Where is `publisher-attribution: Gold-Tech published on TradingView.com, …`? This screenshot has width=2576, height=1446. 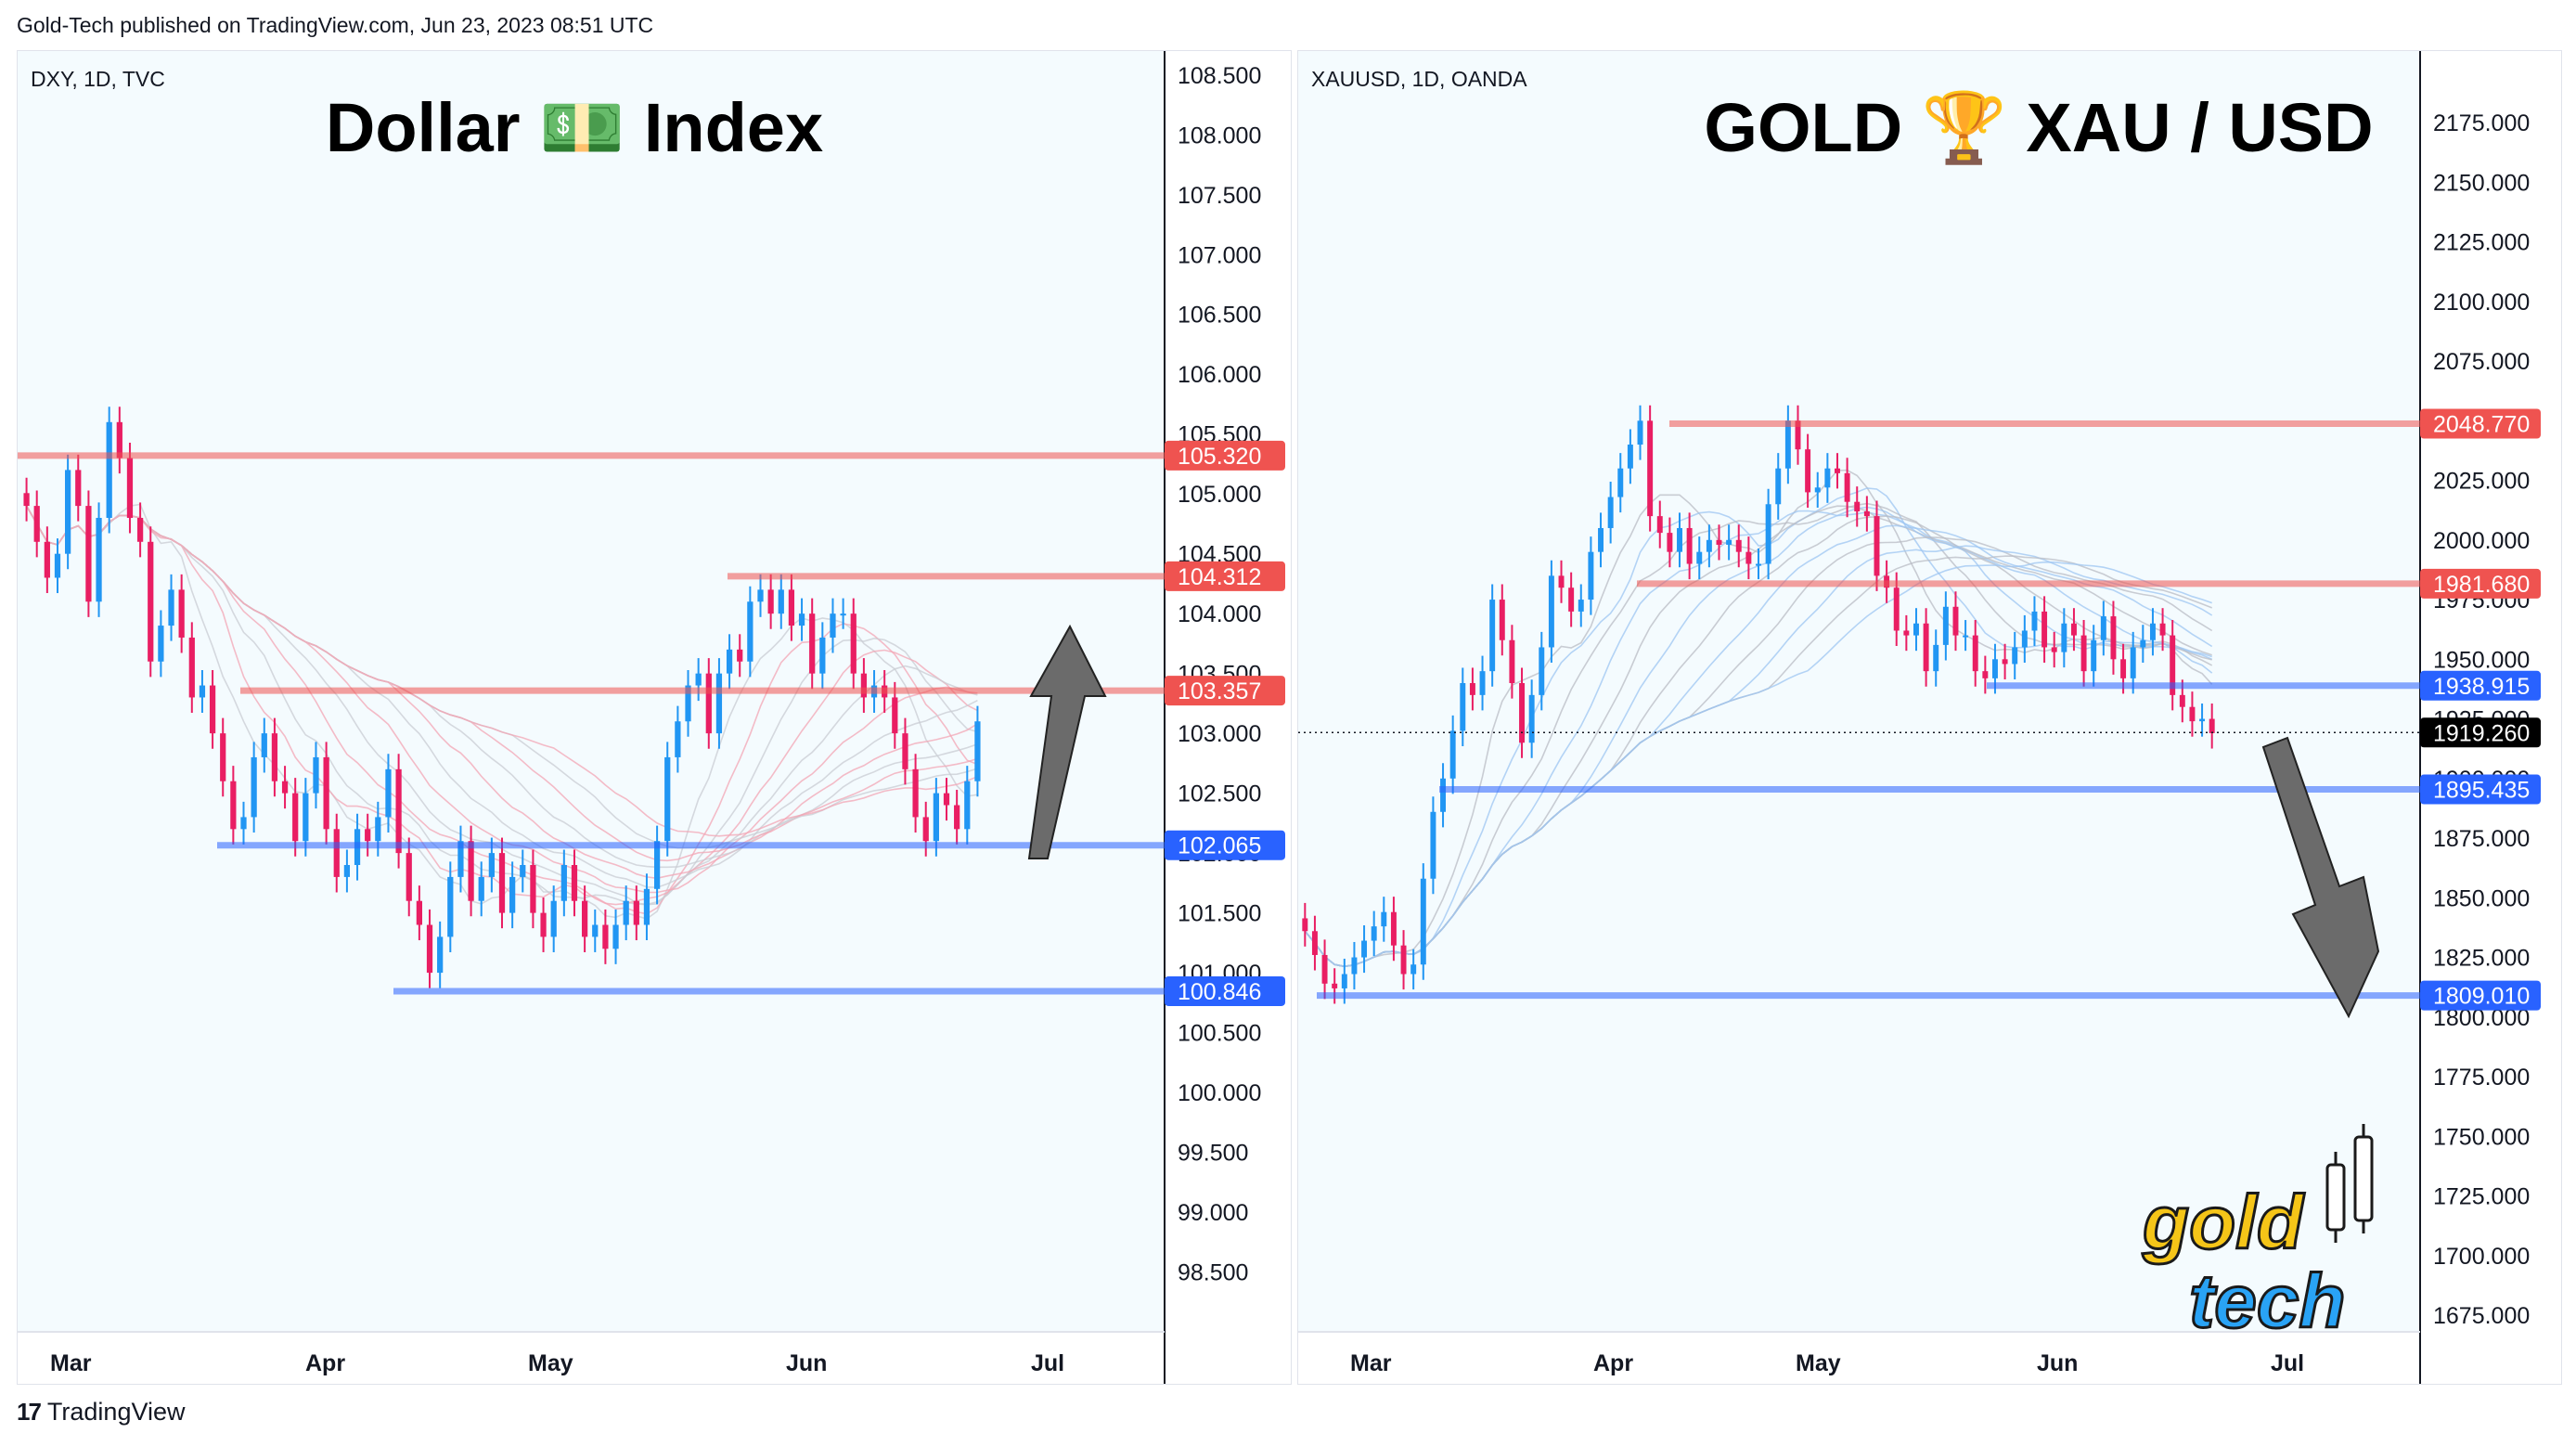
publisher-attribution: Gold-Tech published on TradingView.com, … is located at coordinates (335, 25).